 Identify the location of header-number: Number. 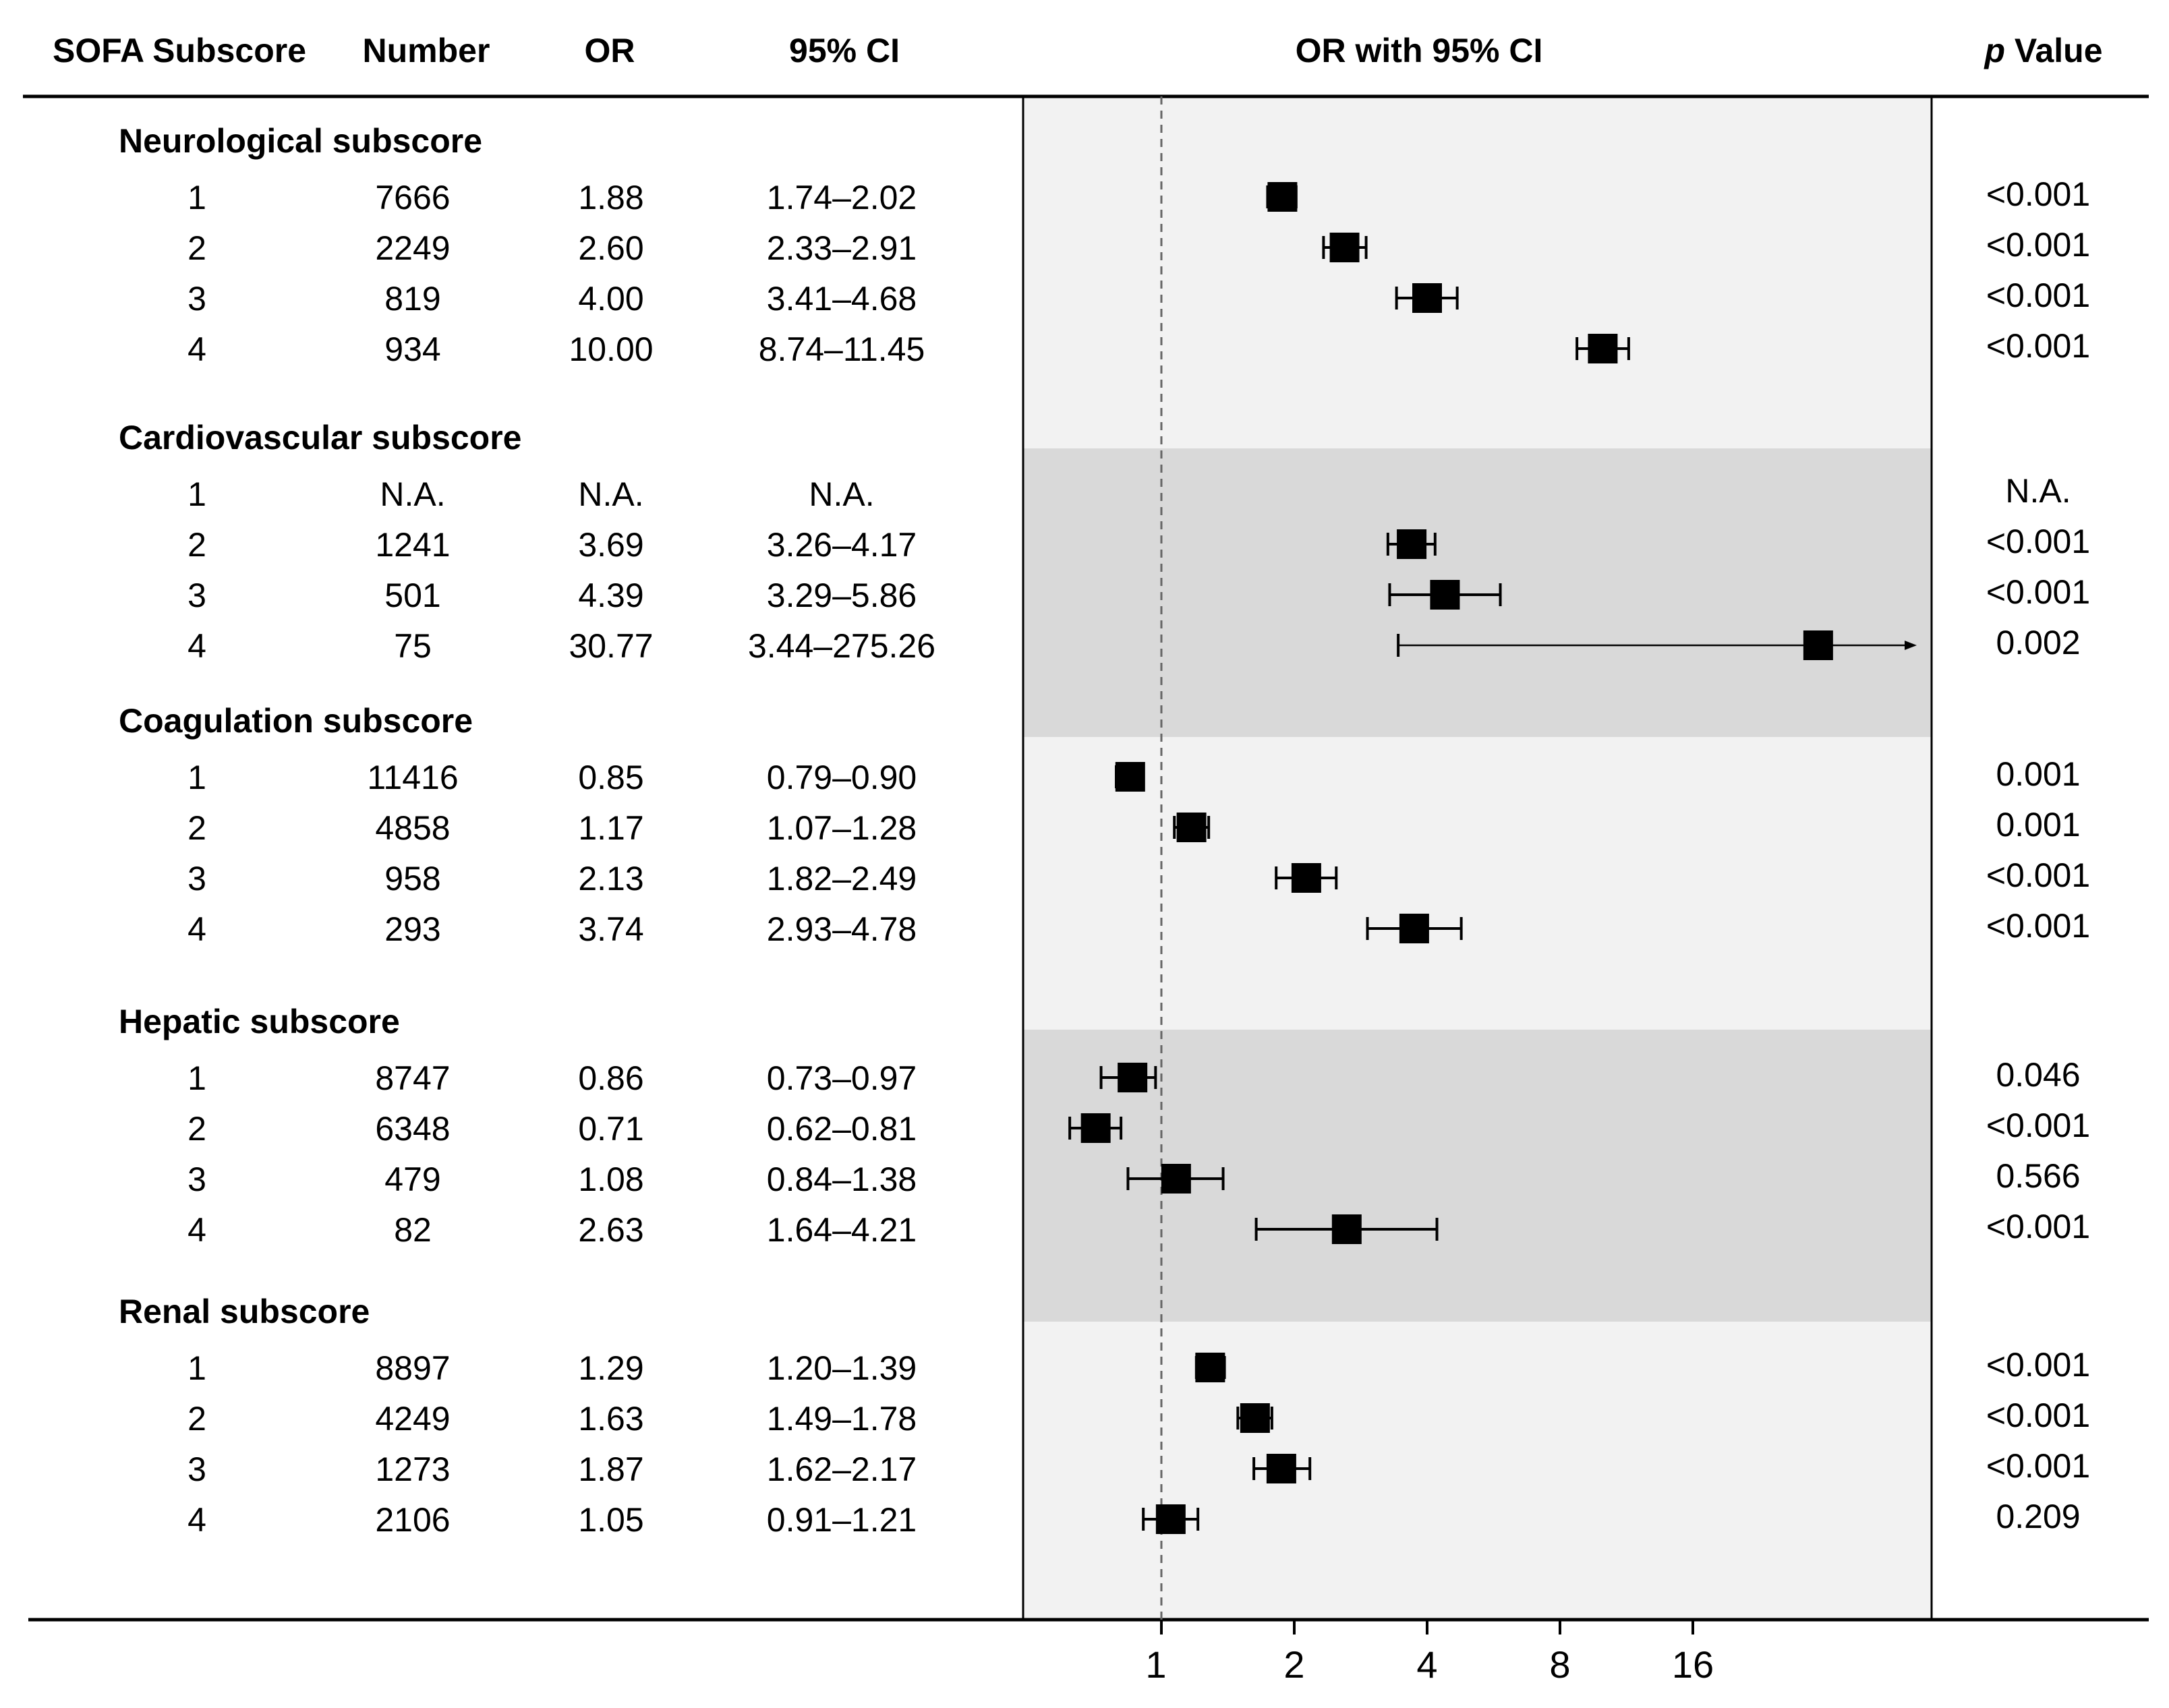
(427, 50).